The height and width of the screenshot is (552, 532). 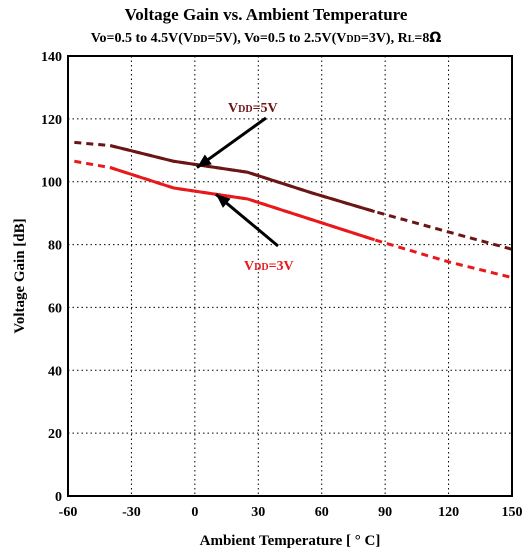 I want to click on series-label: VDD=3V, so click(x=269, y=266).